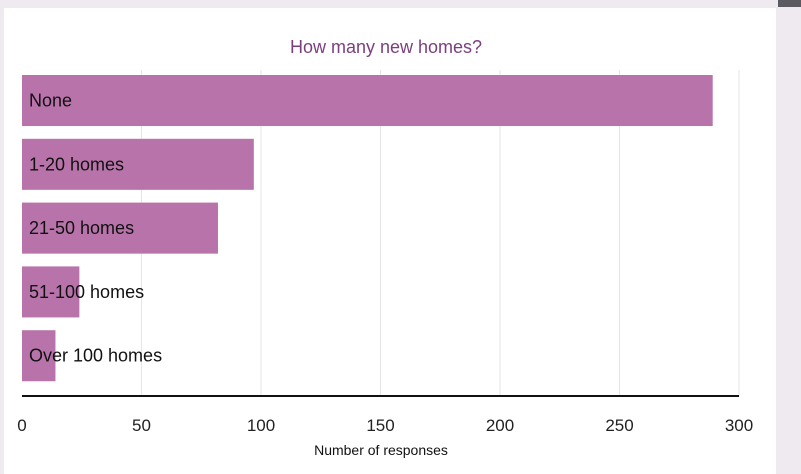 This screenshot has height=474, width=801. What do you see at coordinates (50, 101) in the screenshot?
I see `bar-category-label: None` at bounding box center [50, 101].